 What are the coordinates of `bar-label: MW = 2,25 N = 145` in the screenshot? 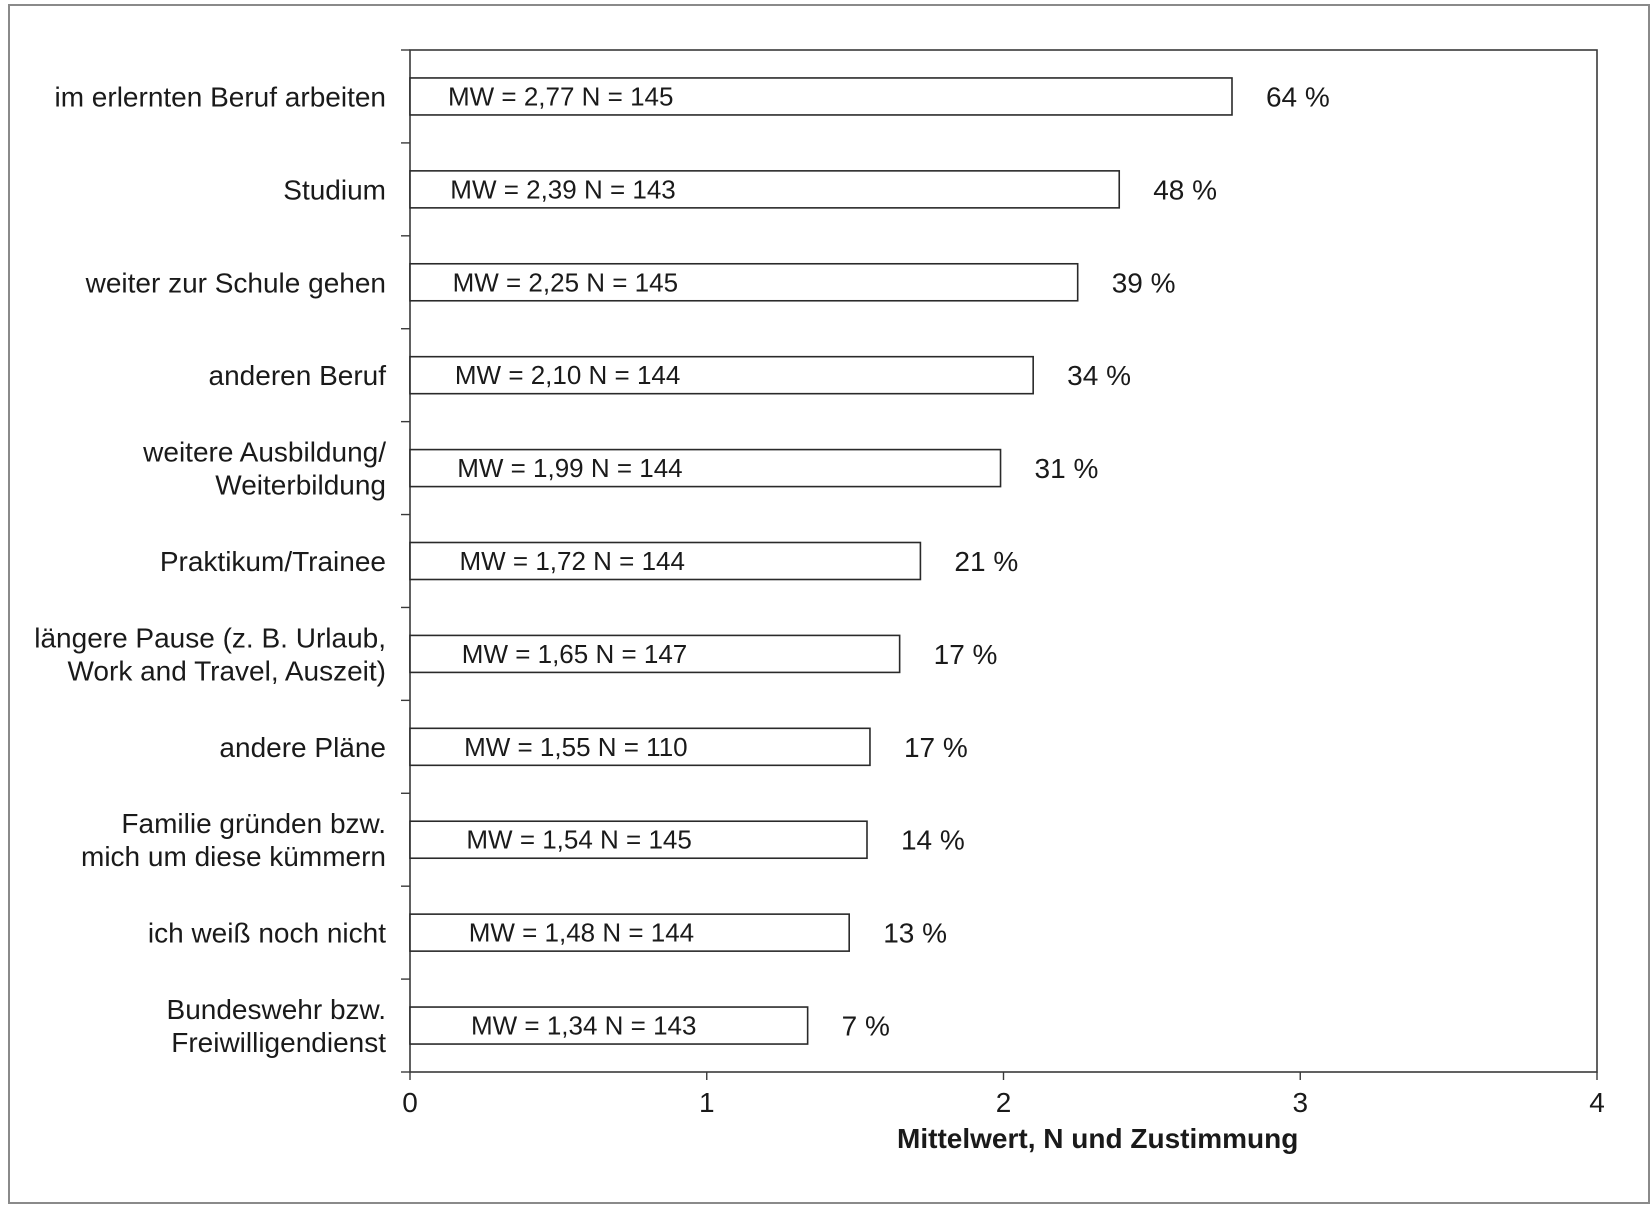 It's located at (565, 282).